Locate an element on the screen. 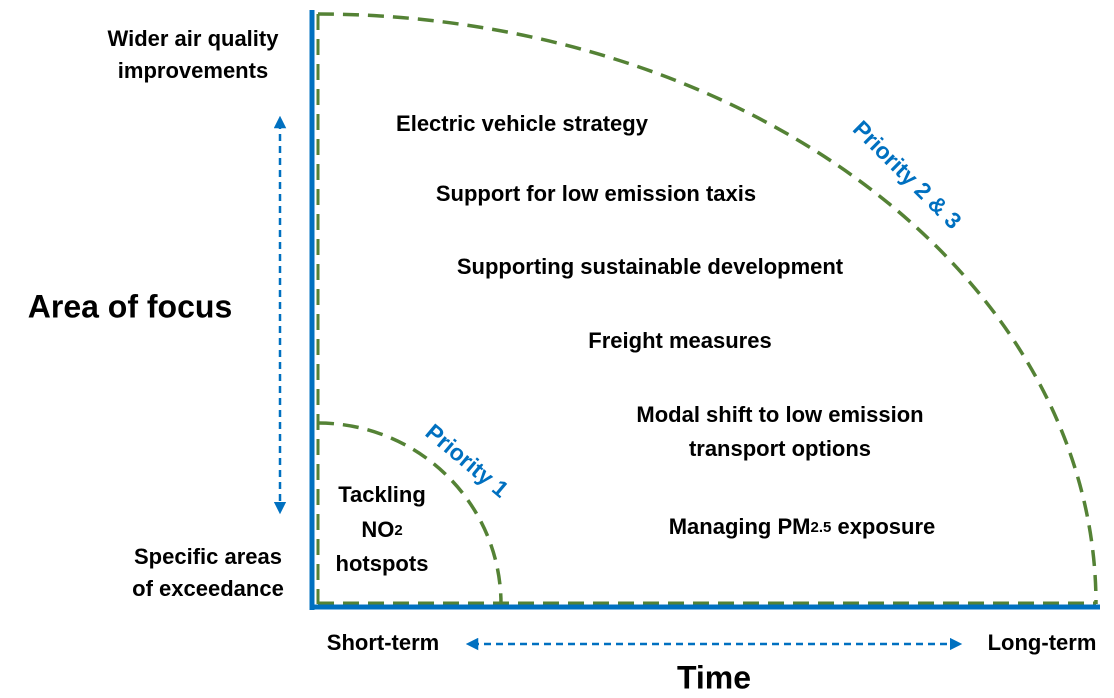  zone-item: hotspots is located at coordinates (382, 563).